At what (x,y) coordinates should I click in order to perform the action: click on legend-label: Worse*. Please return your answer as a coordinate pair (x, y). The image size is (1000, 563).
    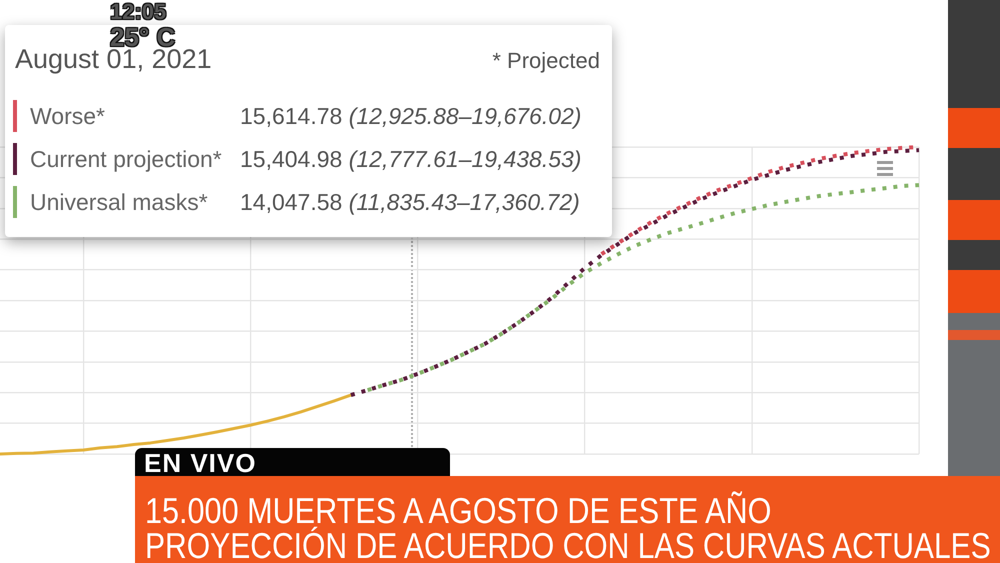
    Looking at the image, I should click on (67, 116).